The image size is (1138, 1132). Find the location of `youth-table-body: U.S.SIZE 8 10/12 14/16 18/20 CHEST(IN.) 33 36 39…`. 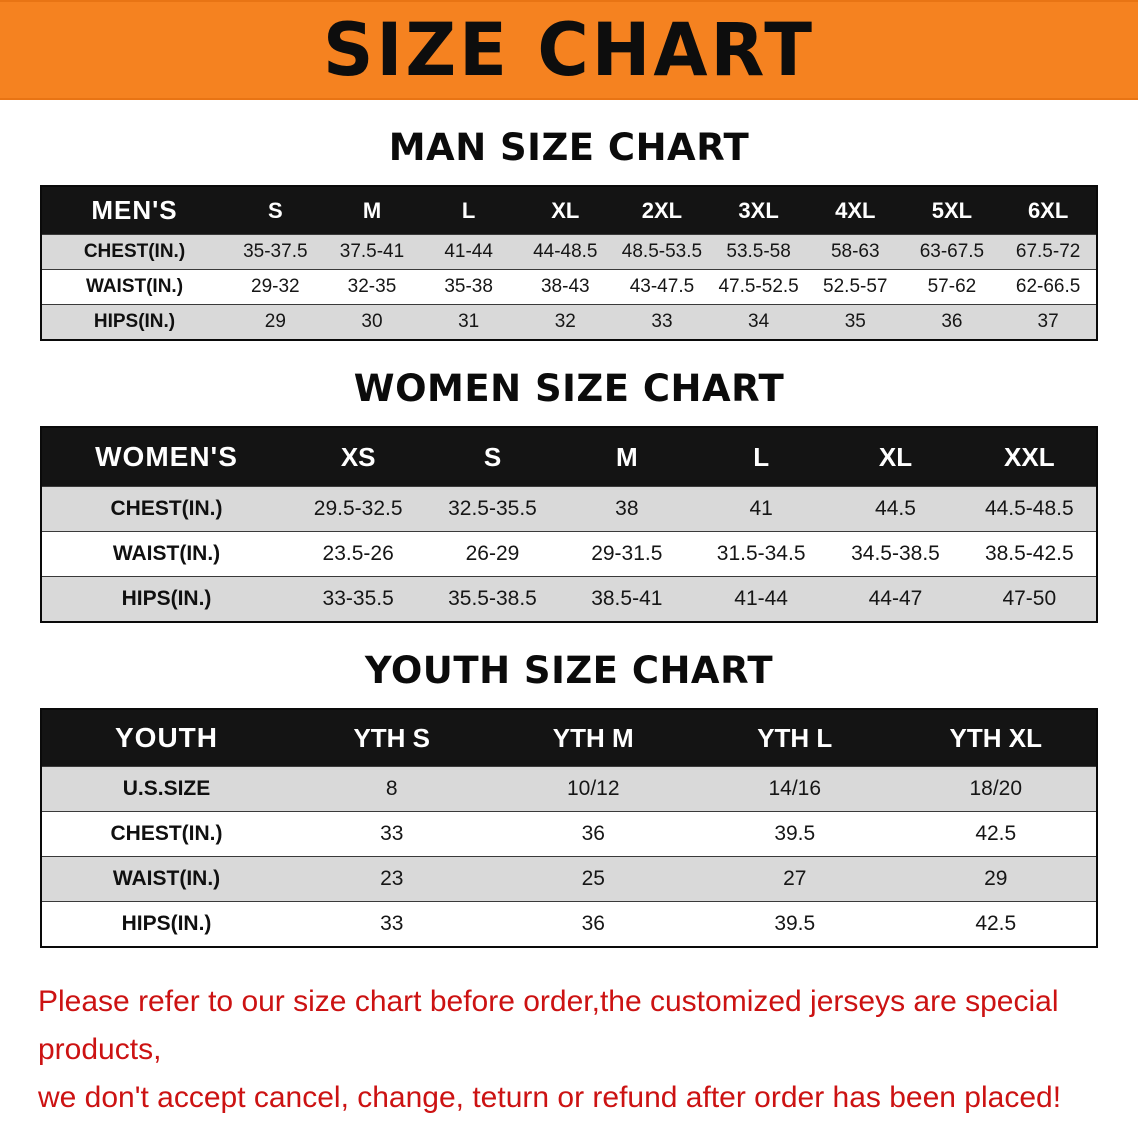

youth-table-body: U.S.SIZE 8 10/12 14/16 18/20 CHEST(IN.) 33 36 39… is located at coordinates (569, 856).